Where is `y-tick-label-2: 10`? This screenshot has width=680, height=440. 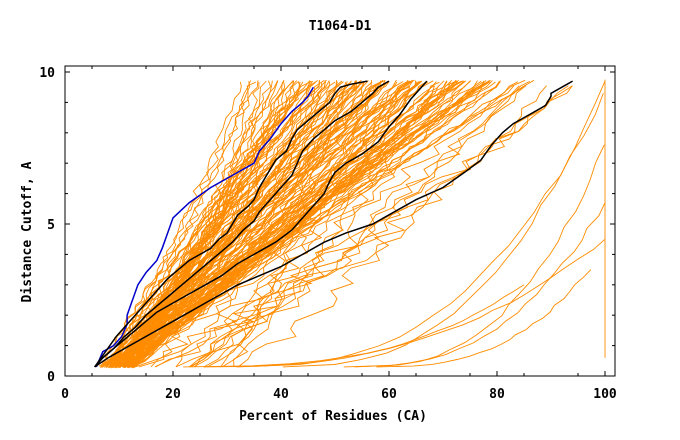
y-tick-label-2: 10 is located at coordinates (47, 73).